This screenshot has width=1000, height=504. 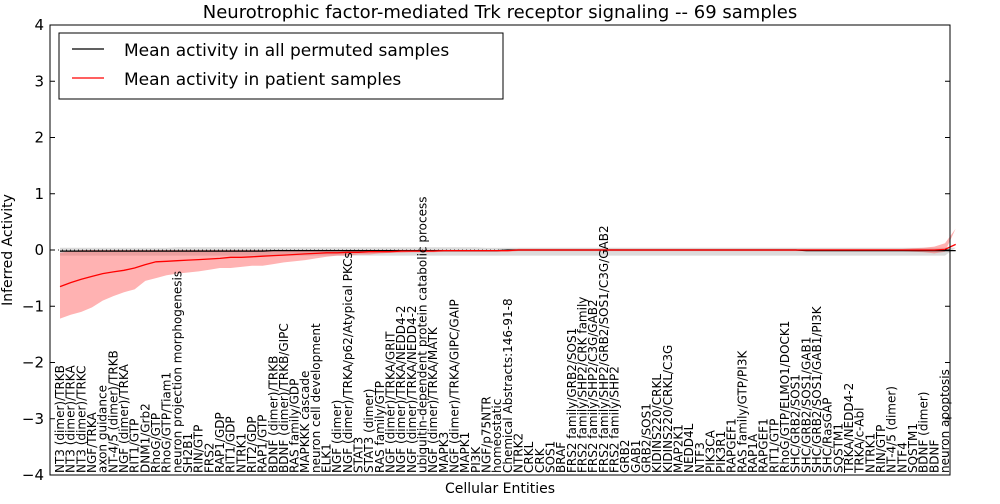 I want to click on x-tick-label: TRKA/c-Abl, so click(x=860, y=441).